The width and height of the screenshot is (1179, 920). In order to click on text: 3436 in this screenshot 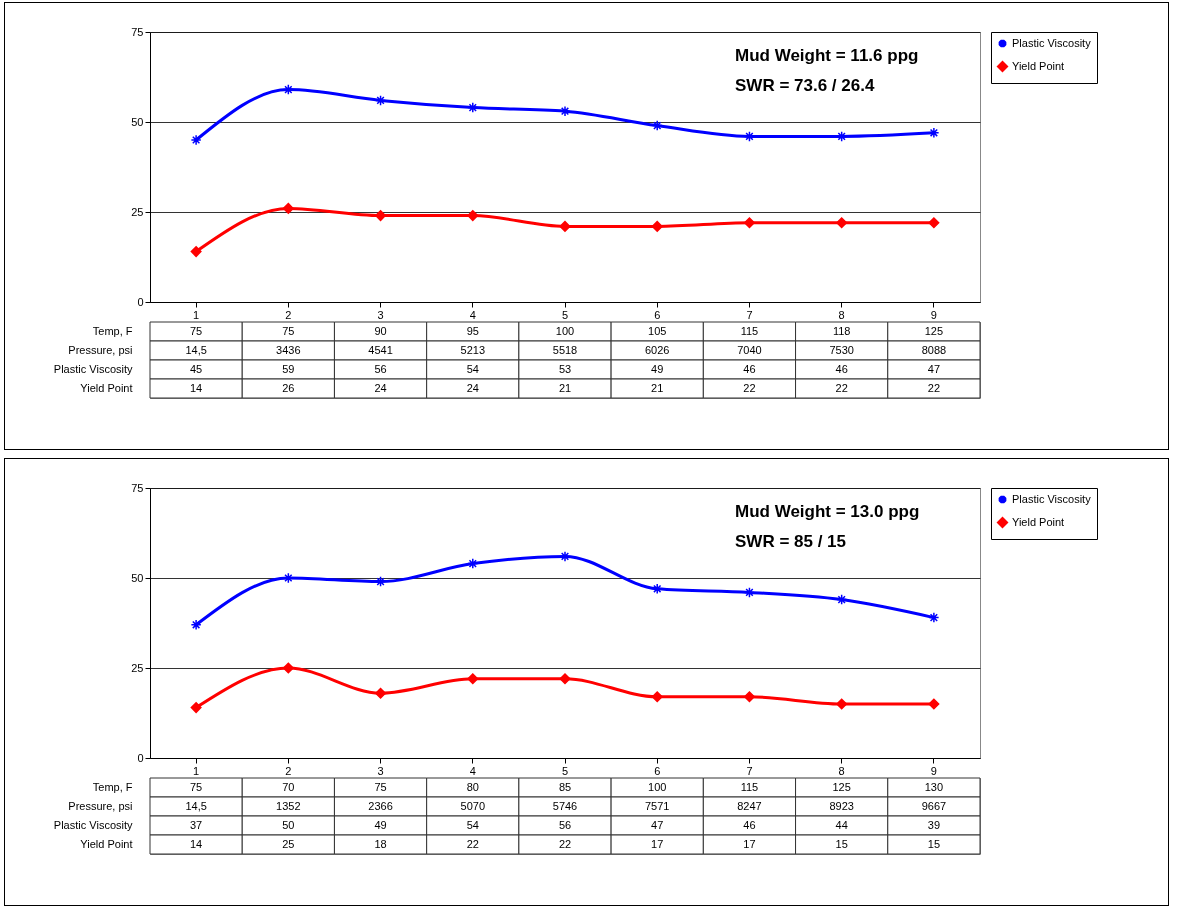, I will do `click(288, 349)`.